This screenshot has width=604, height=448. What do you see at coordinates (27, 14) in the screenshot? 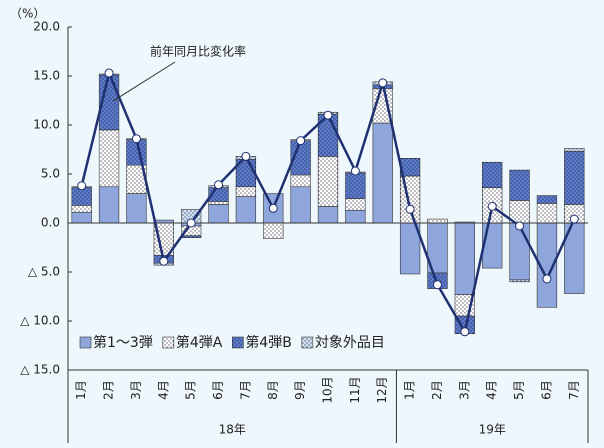
I see `y-unit: （%）` at bounding box center [27, 14].